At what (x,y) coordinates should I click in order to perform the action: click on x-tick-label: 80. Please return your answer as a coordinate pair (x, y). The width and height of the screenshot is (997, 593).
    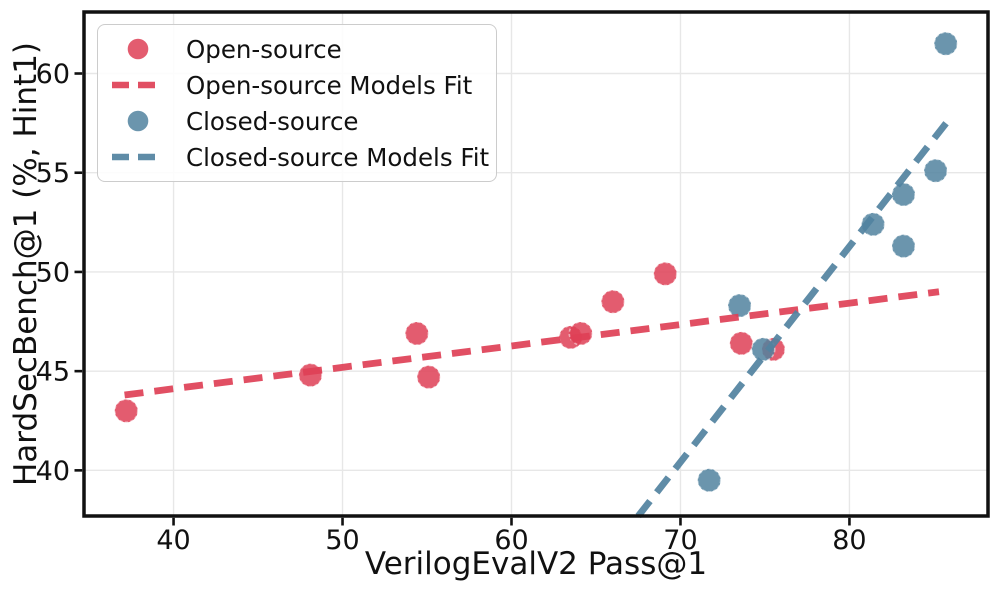
    Looking at the image, I should click on (849, 540).